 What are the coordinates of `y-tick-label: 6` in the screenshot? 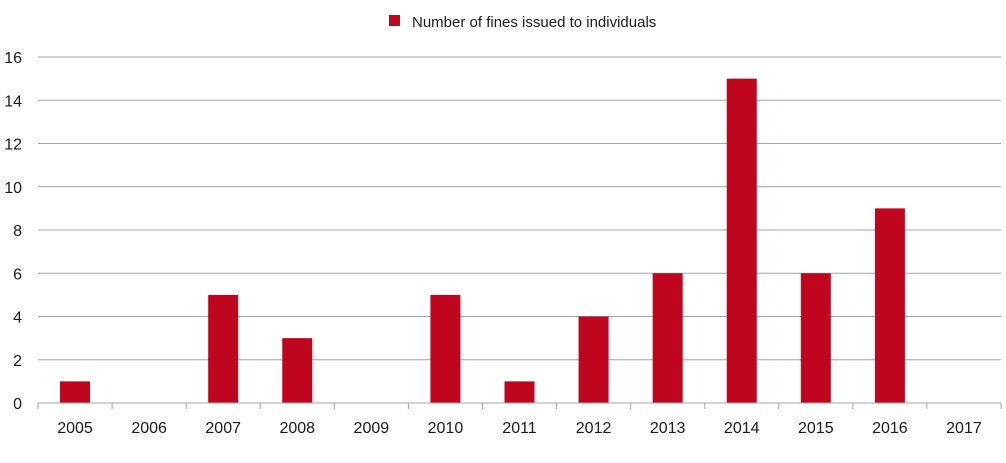 It's located at (17, 274).